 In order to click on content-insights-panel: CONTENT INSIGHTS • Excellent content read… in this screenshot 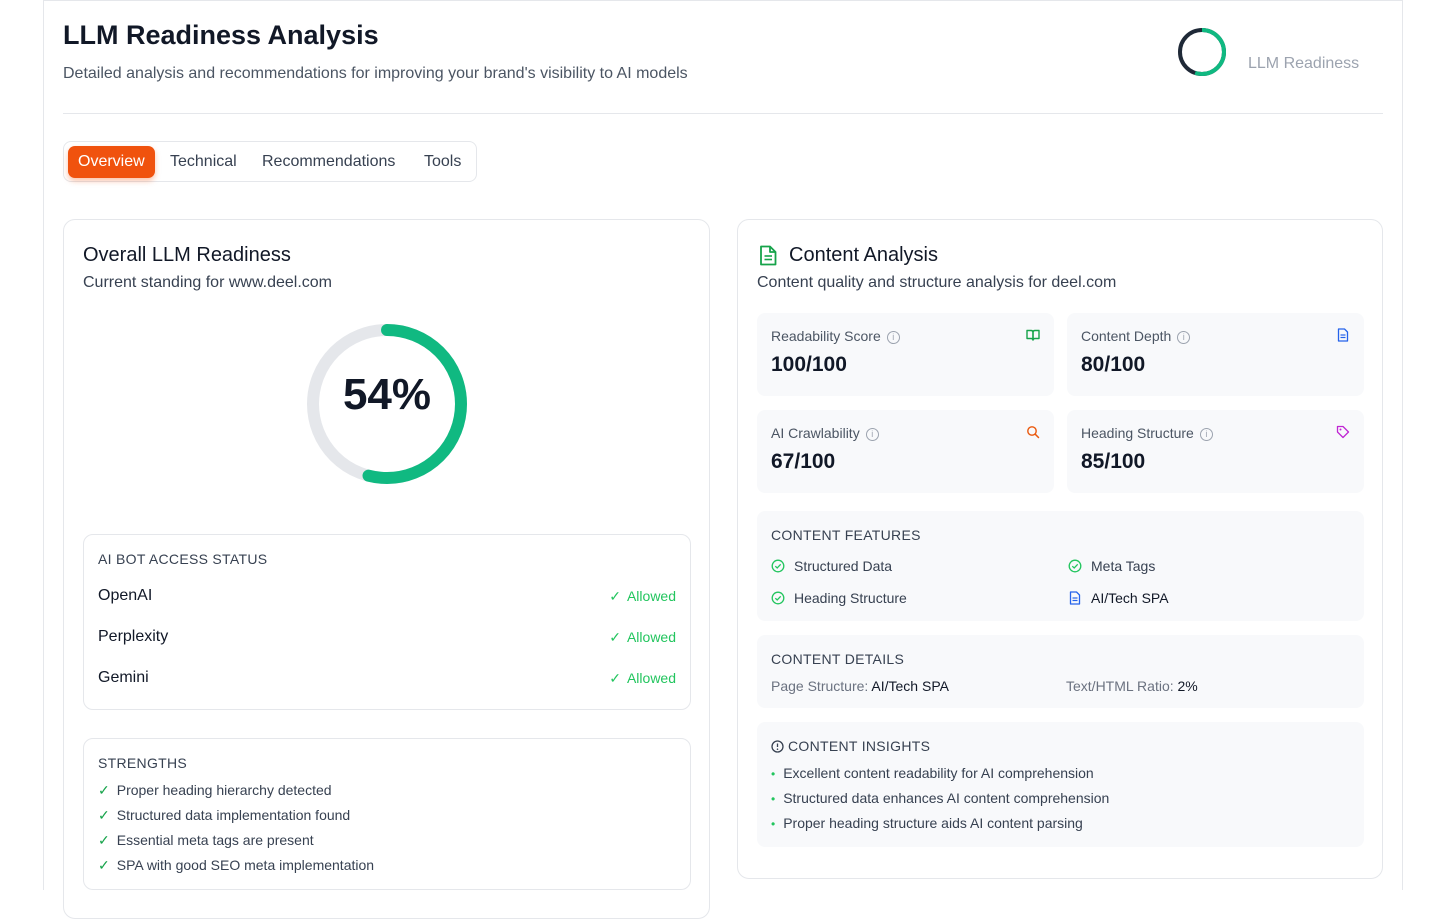, I will do `click(1060, 784)`.